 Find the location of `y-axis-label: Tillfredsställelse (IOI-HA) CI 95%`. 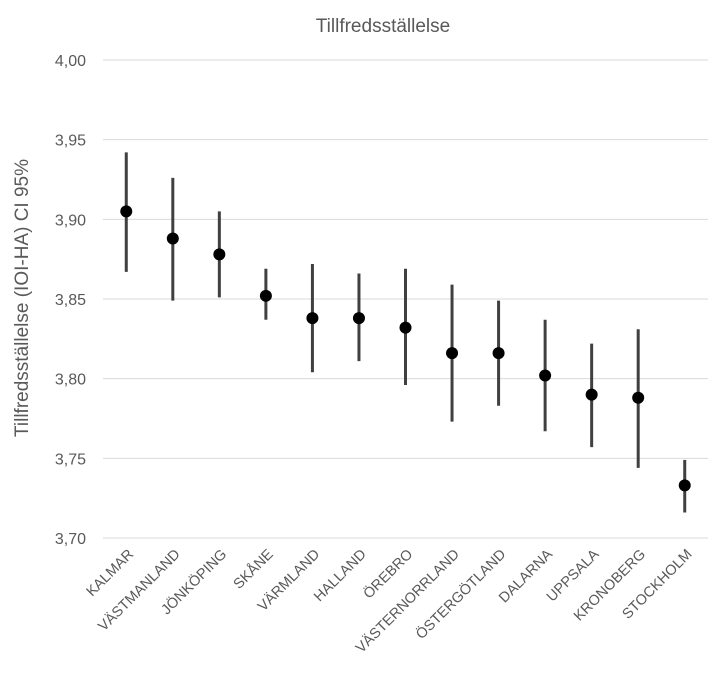

y-axis-label: Tillfredsställelse (IOI-HA) CI 95% is located at coordinates (22, 298).